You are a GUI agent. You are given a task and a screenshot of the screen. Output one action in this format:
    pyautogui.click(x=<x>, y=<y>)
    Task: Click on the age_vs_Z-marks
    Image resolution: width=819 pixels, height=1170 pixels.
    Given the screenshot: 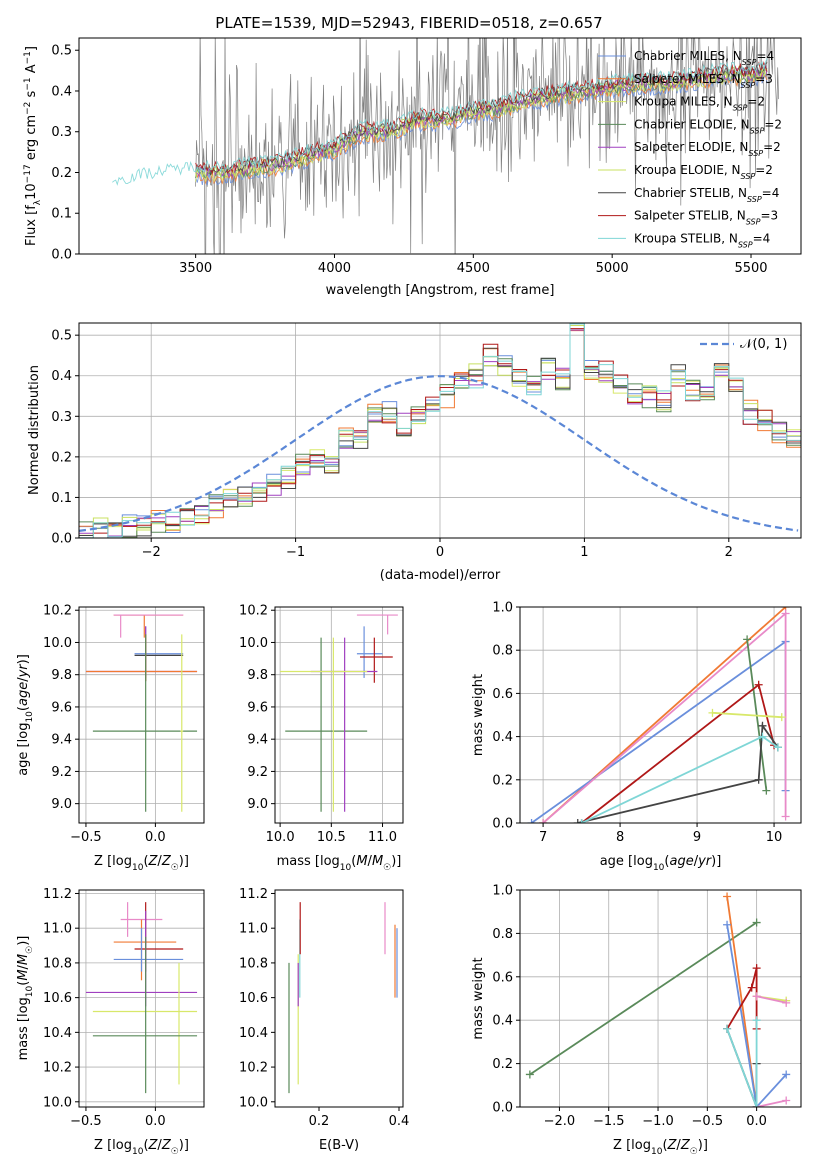 What is the action you would take?
    pyautogui.click(x=141, y=713)
    